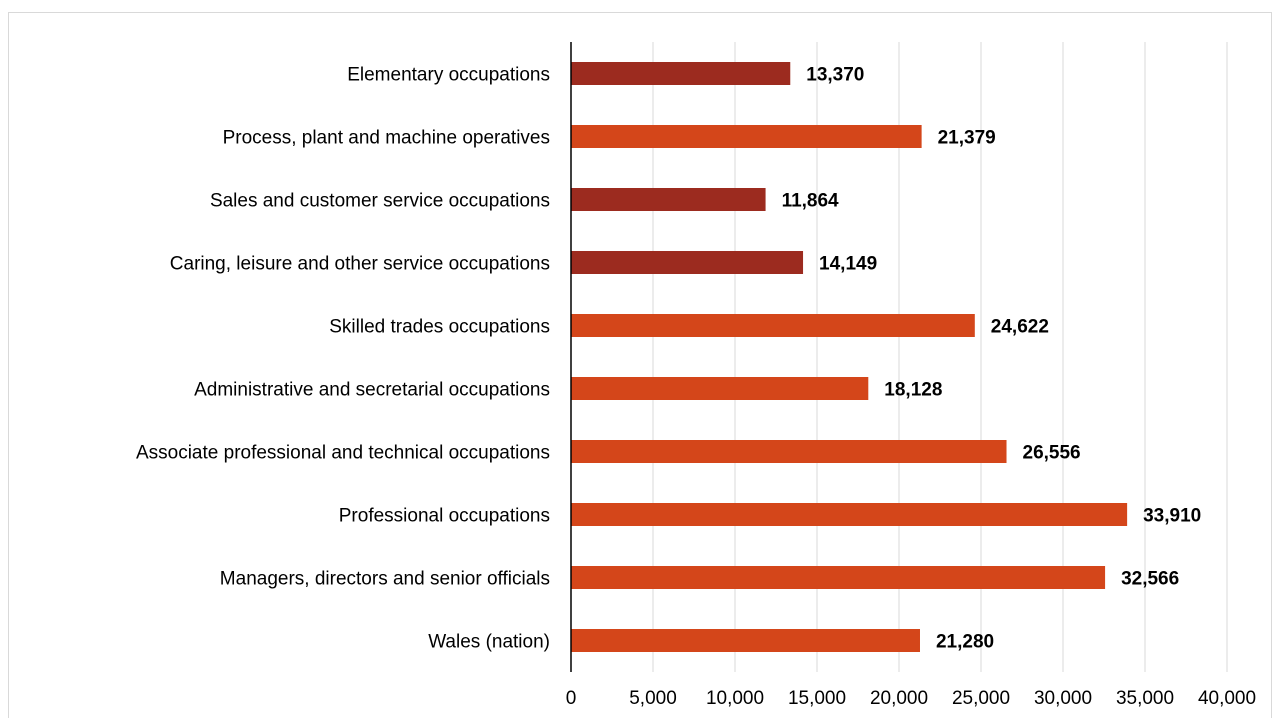 This screenshot has height=718, width=1280. Describe the element at coordinates (1063, 698) in the screenshot. I see `x-tick-label: 30,000` at that location.